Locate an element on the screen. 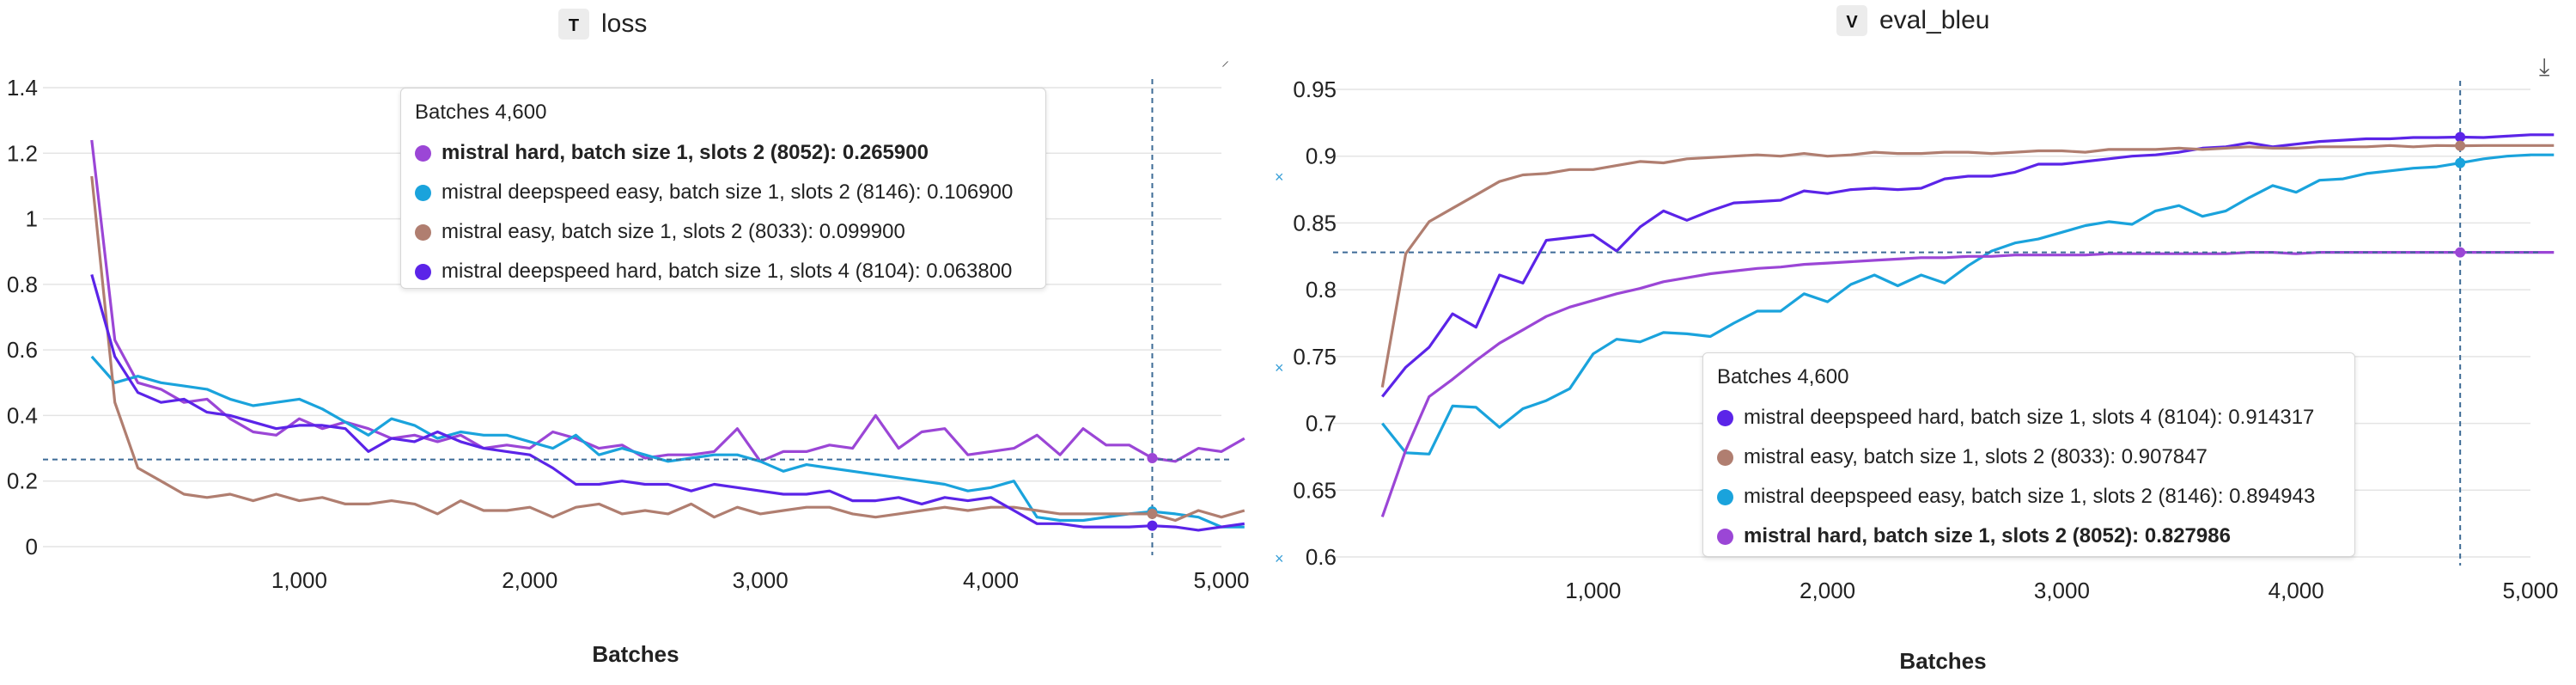  loss-title-badge-text: T is located at coordinates (574, 25).